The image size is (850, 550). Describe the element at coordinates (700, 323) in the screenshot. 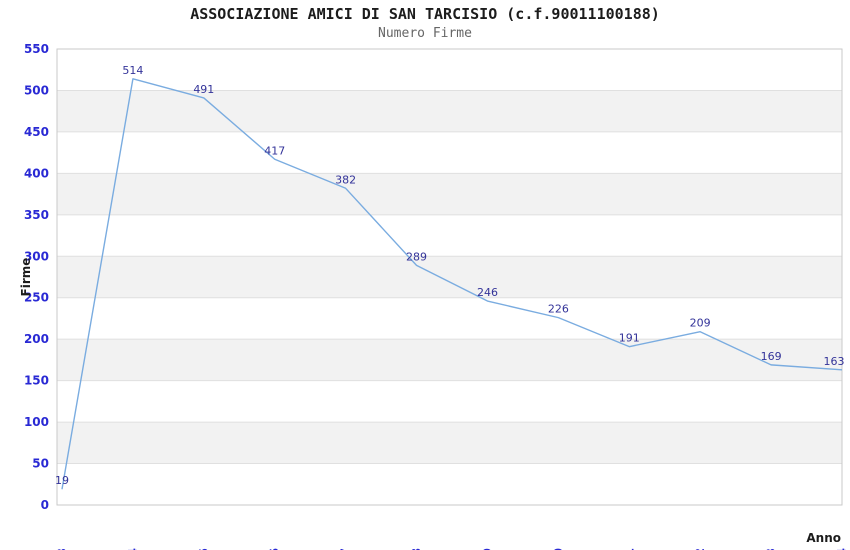

I see `data-point-label: 209` at that location.